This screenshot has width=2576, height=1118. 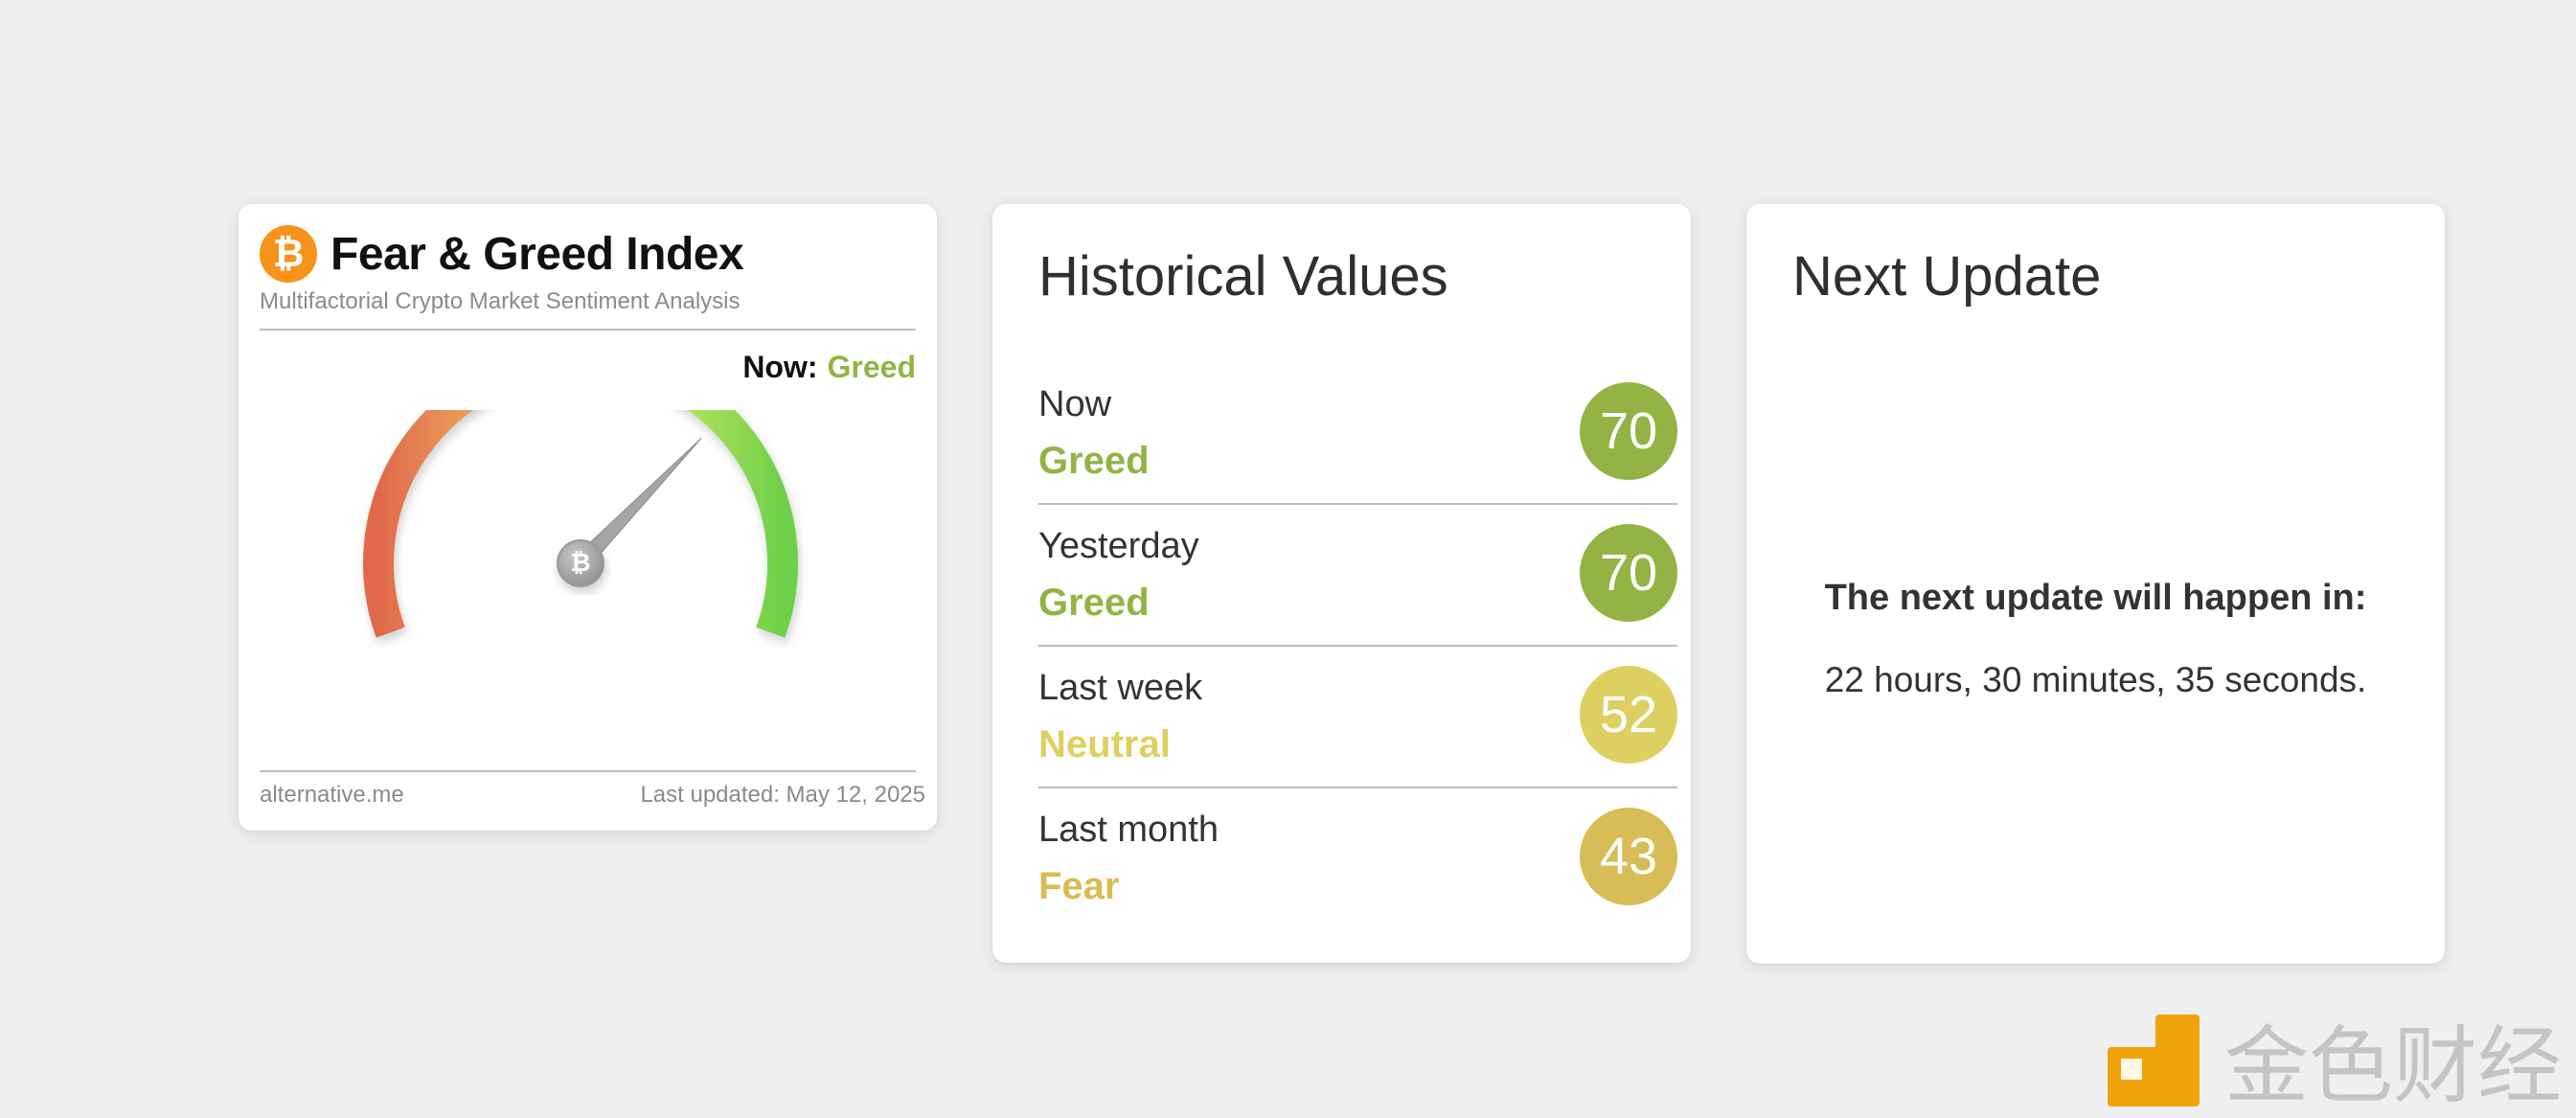 I want to click on historical-values-title: Historical Values, so click(x=1243, y=276).